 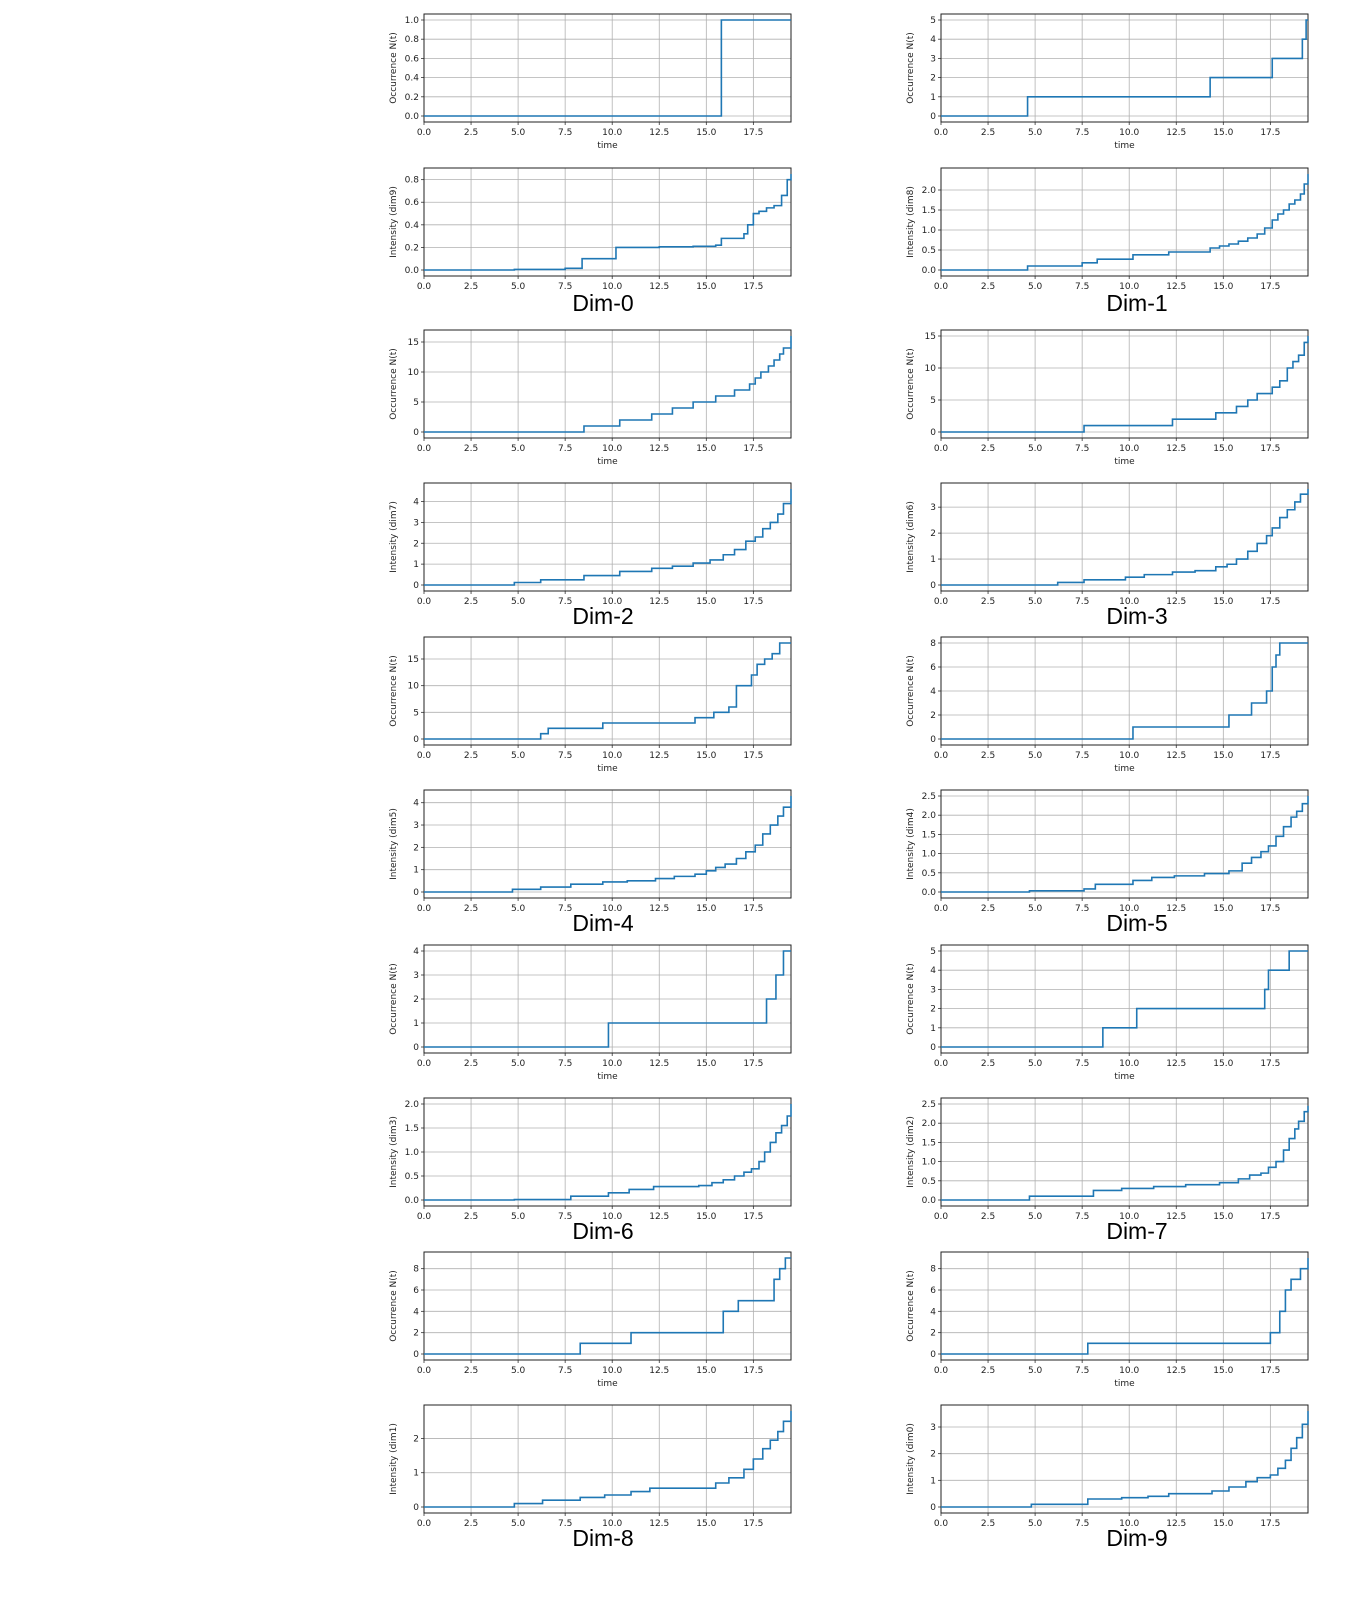 I want to click on y-tick-label: 0.5, so click(x=929, y=874).